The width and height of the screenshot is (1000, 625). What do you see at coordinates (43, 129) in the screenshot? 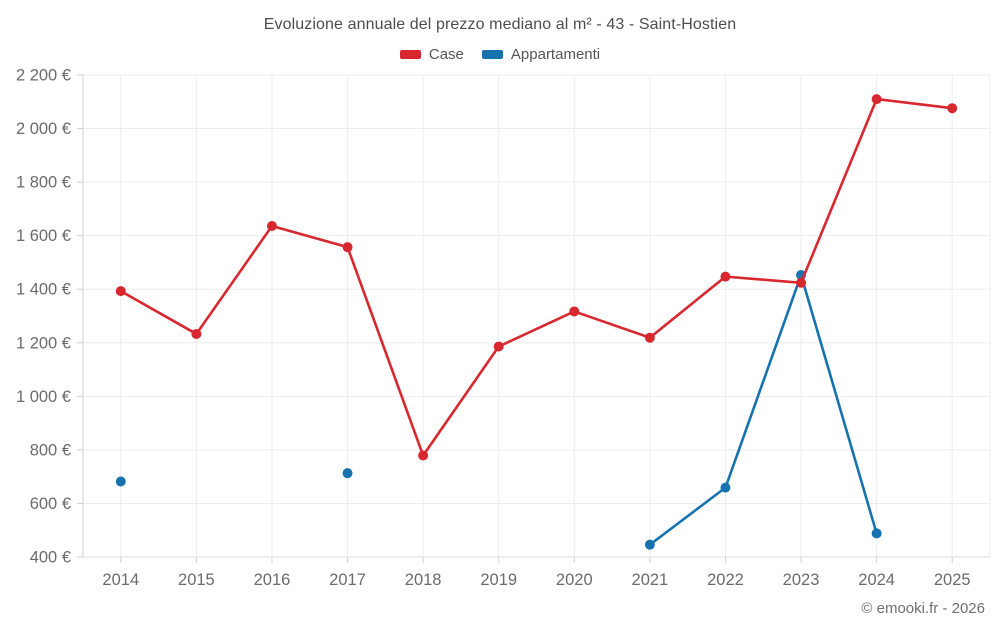
I see `svg-text: 2 000 €` at bounding box center [43, 129].